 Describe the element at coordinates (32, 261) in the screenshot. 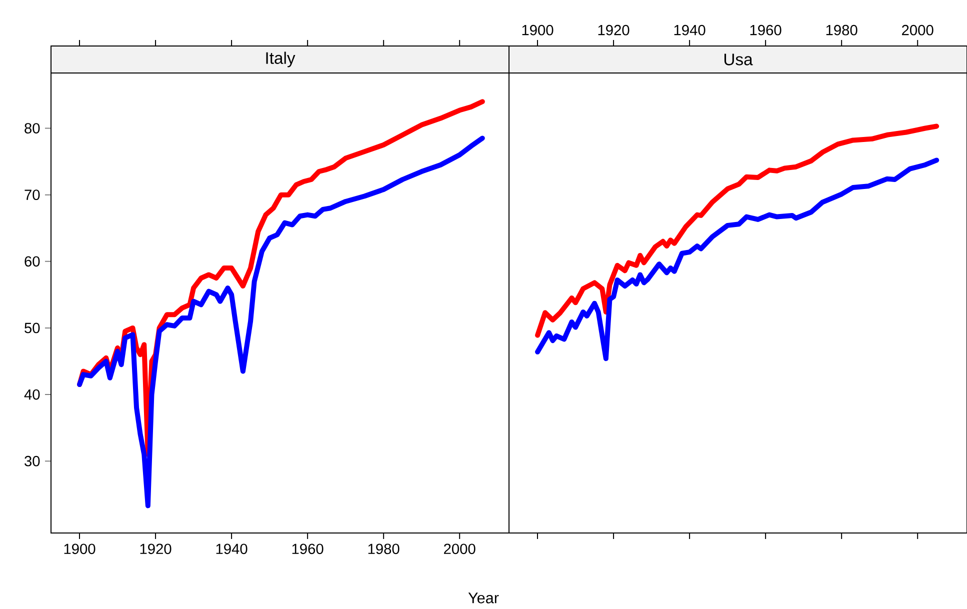

I see `y-tick-label: 60` at that location.